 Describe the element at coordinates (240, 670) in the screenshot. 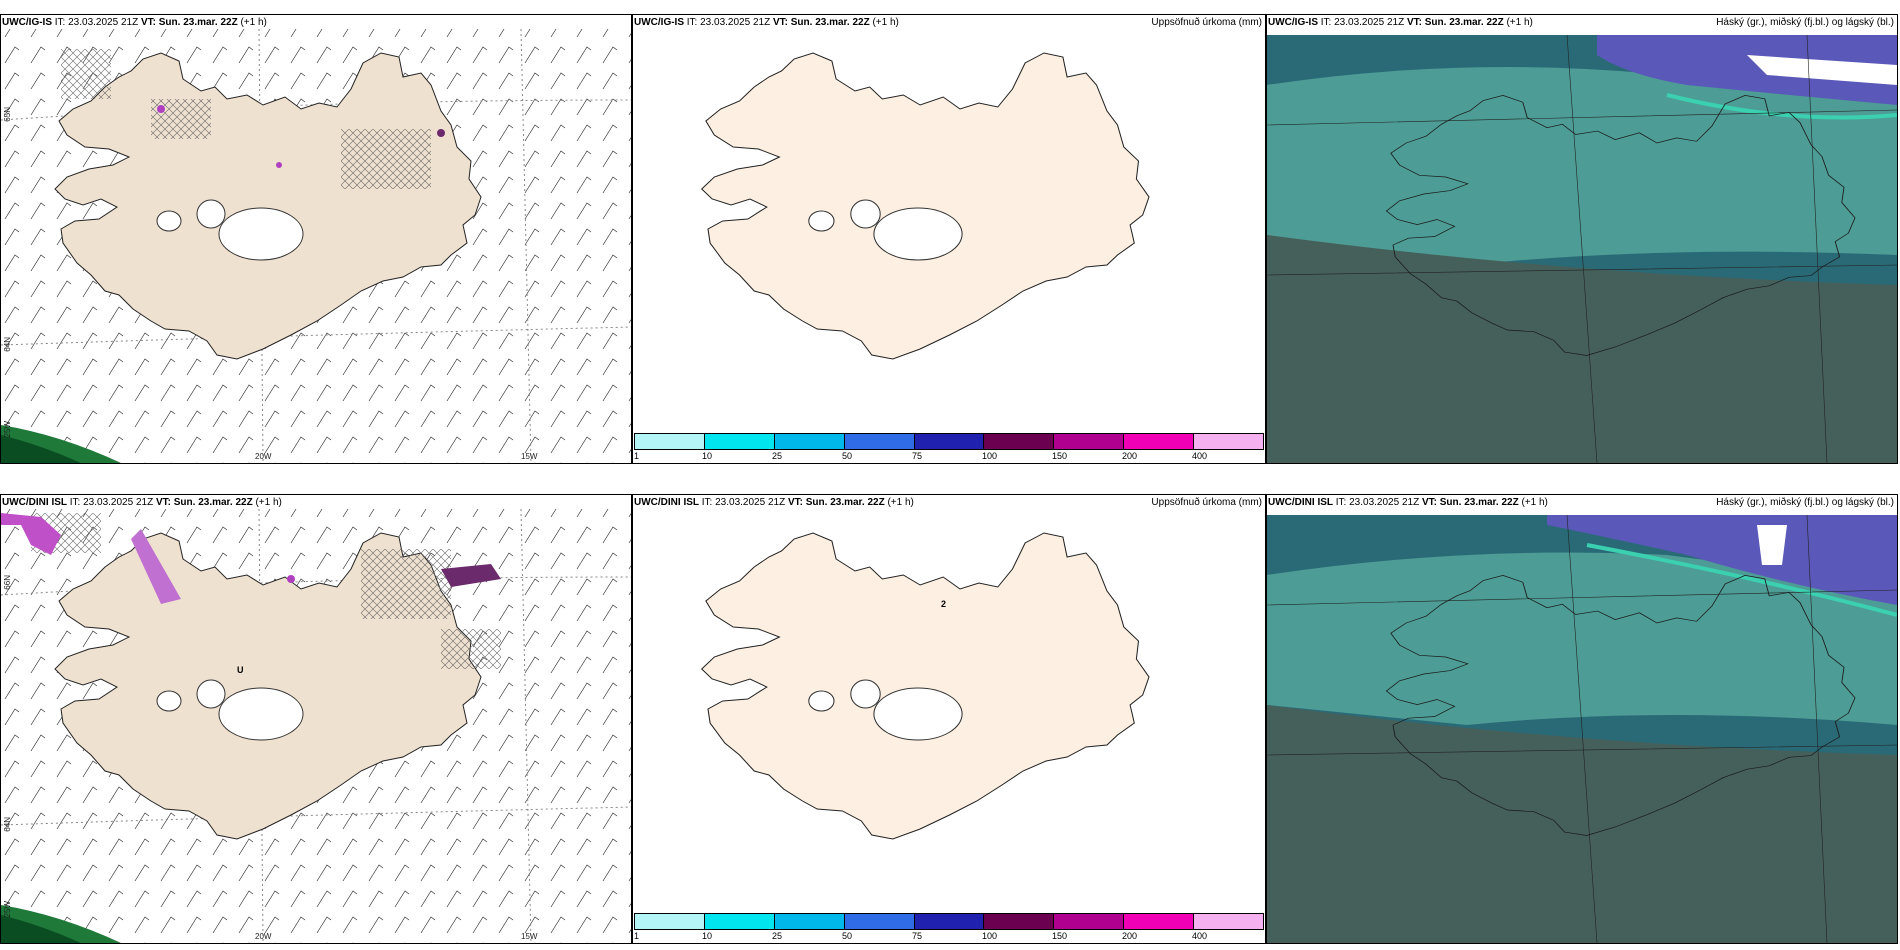

I see `map-annotation: U` at that location.